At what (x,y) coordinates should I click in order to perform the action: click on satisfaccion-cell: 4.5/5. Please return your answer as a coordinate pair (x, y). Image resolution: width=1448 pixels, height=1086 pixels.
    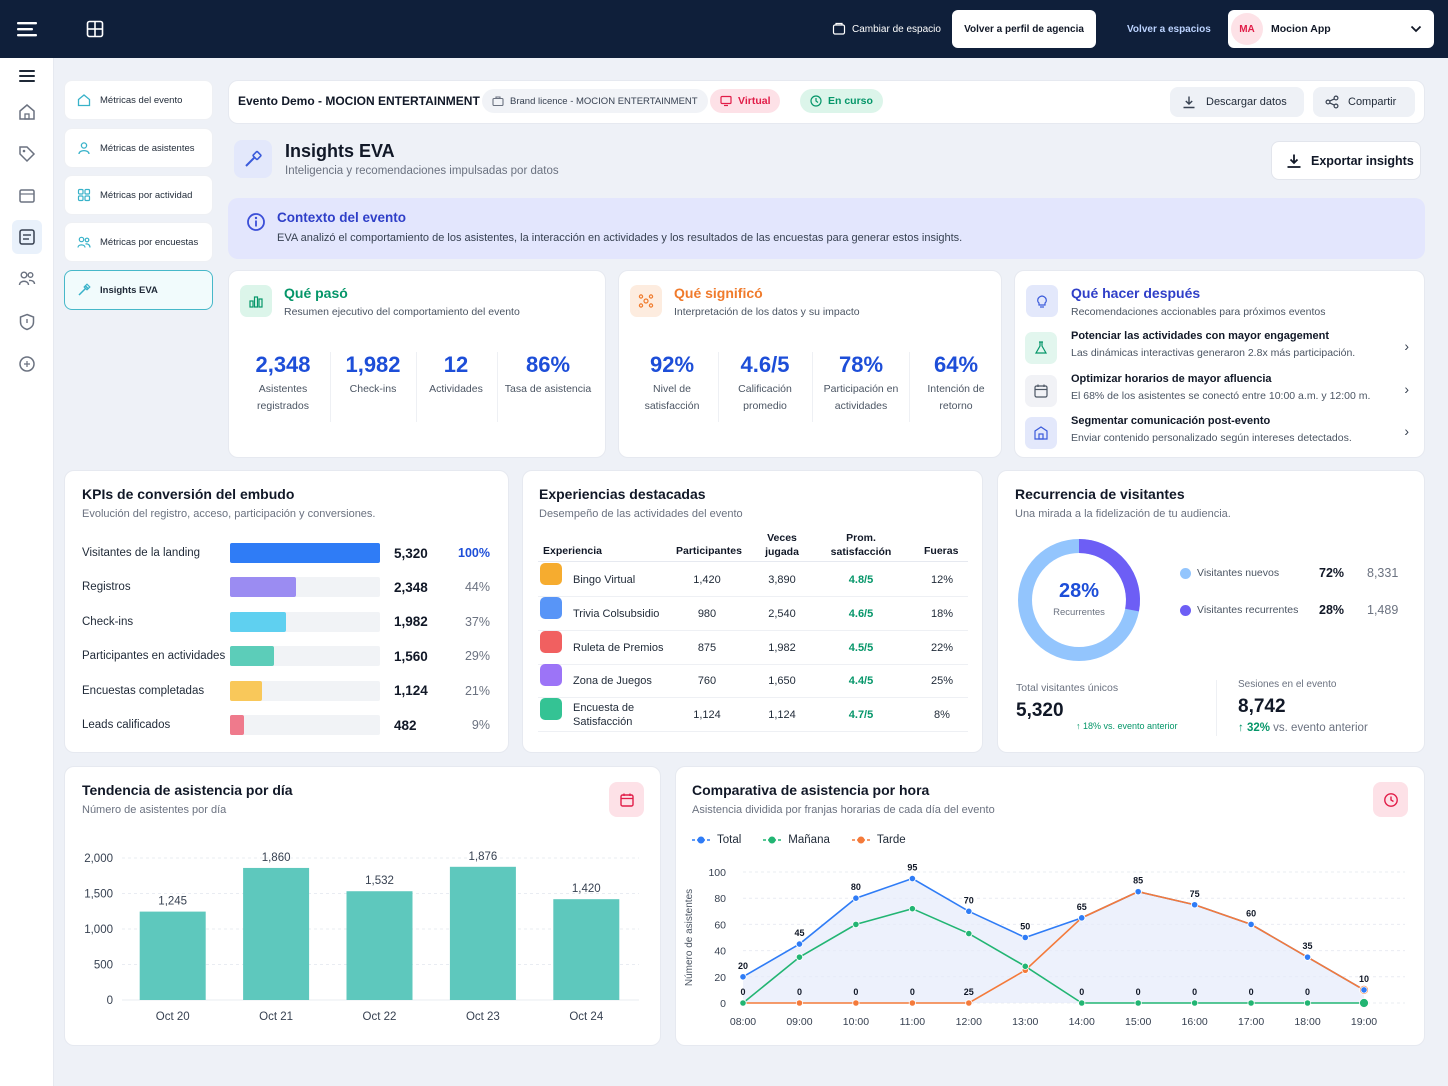
    Looking at the image, I should click on (861, 647).